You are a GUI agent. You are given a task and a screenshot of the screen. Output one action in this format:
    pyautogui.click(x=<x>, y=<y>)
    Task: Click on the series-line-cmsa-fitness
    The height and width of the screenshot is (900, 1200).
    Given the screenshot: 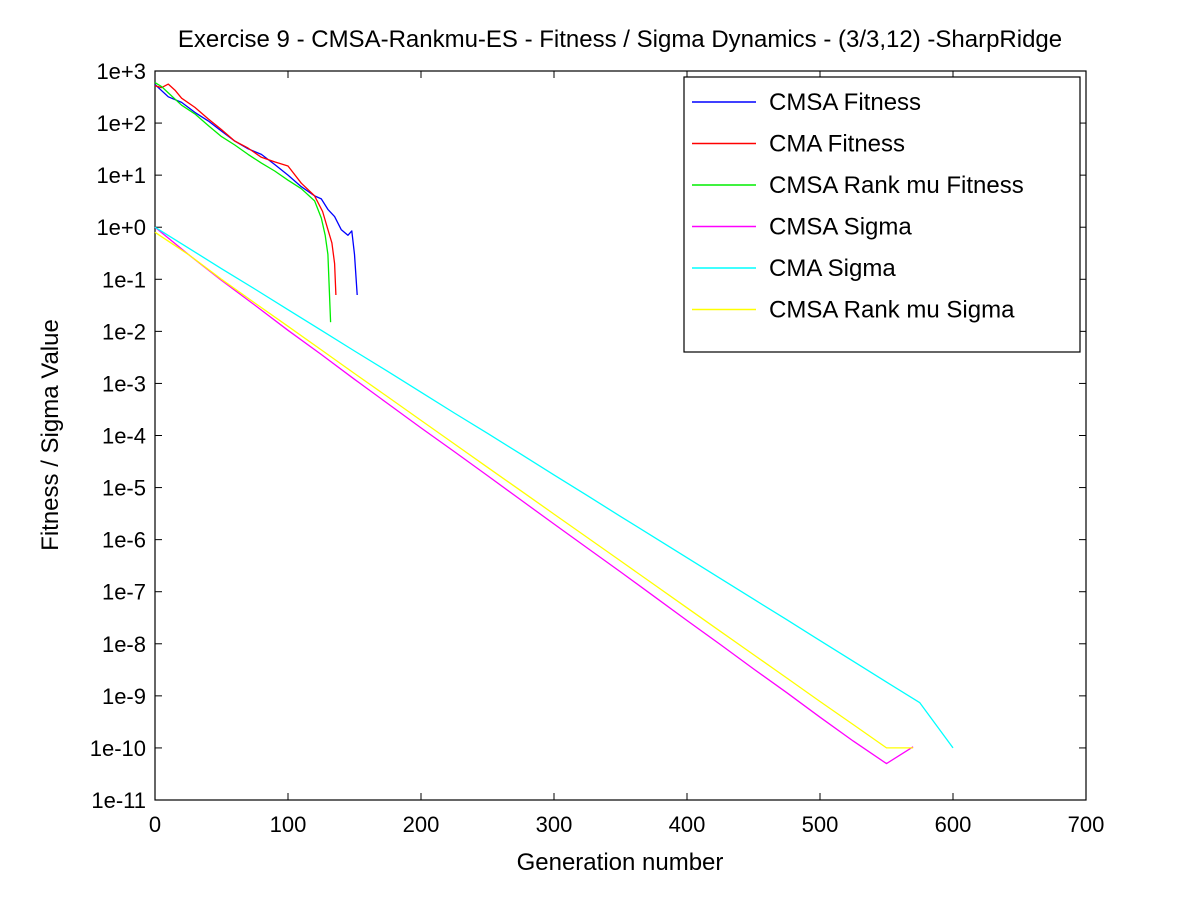 What is the action you would take?
    pyautogui.click(x=256, y=190)
    